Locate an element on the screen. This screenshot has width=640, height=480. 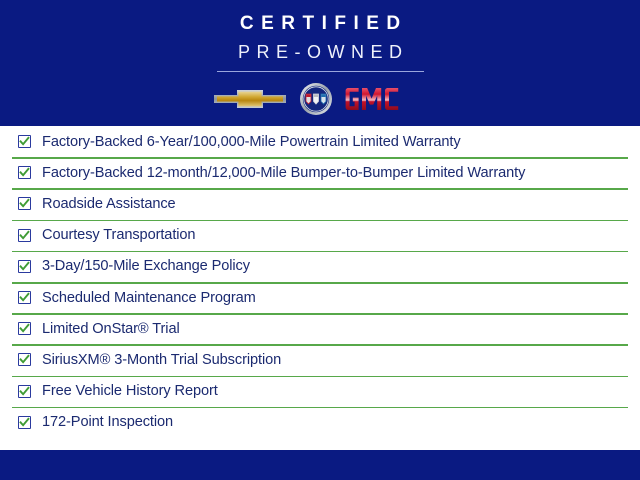
list-item: Limited OnStar® Trial is located at coordinates (320, 328).